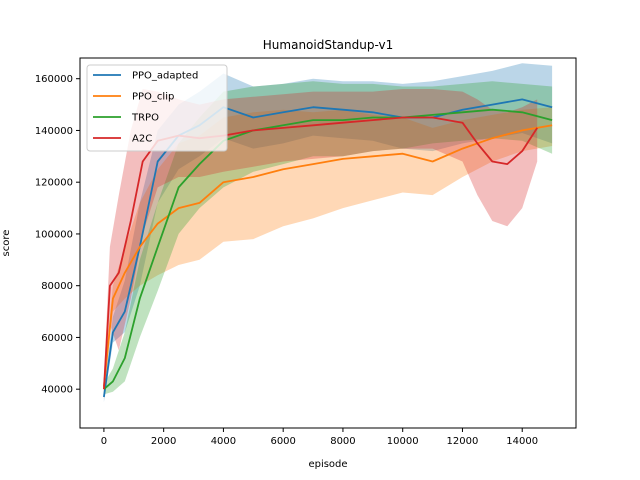  I want to click on legend-label-ppo-clip: PPO_clip, so click(153, 97).